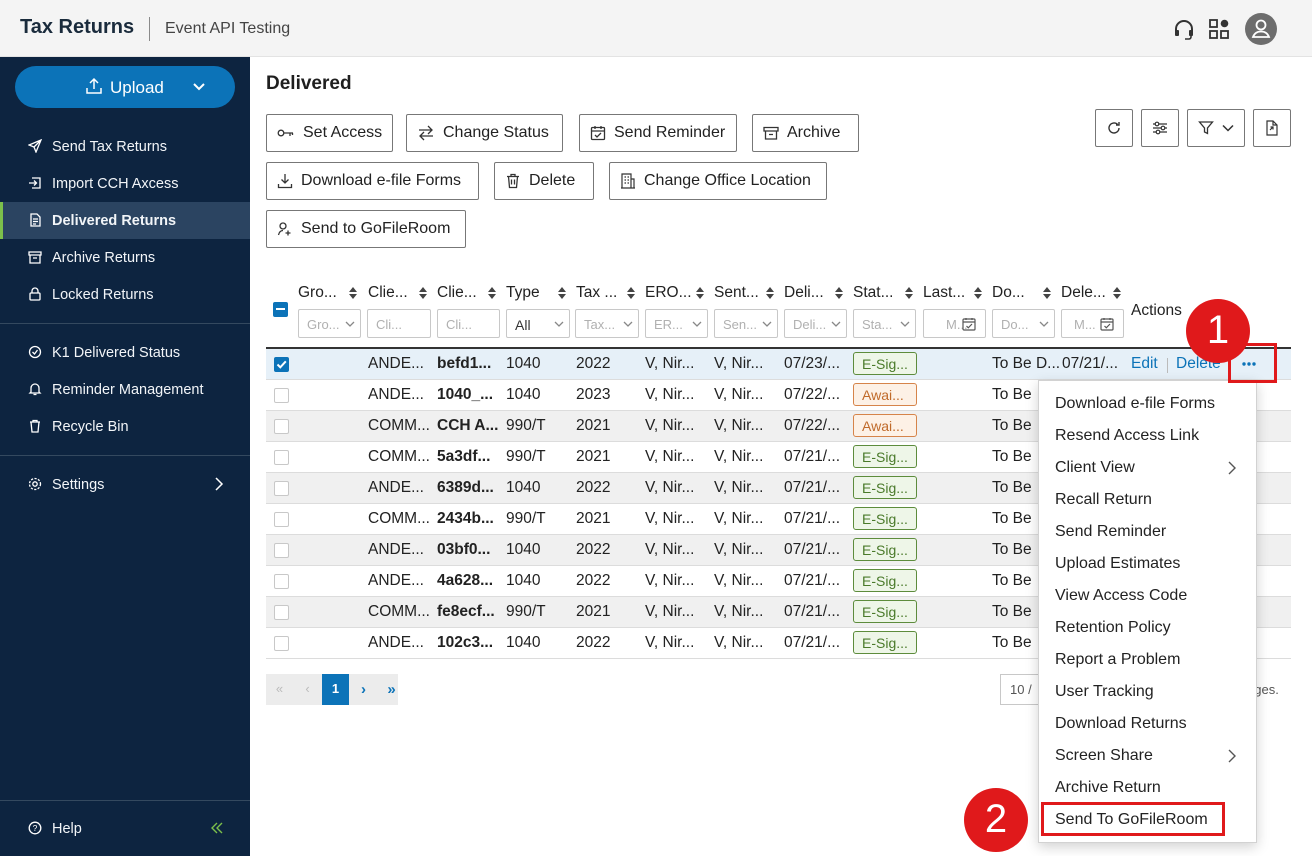 This screenshot has height=856, width=1312. What do you see at coordinates (125, 828) in the screenshot?
I see `sidebar-item-help: ? Help` at bounding box center [125, 828].